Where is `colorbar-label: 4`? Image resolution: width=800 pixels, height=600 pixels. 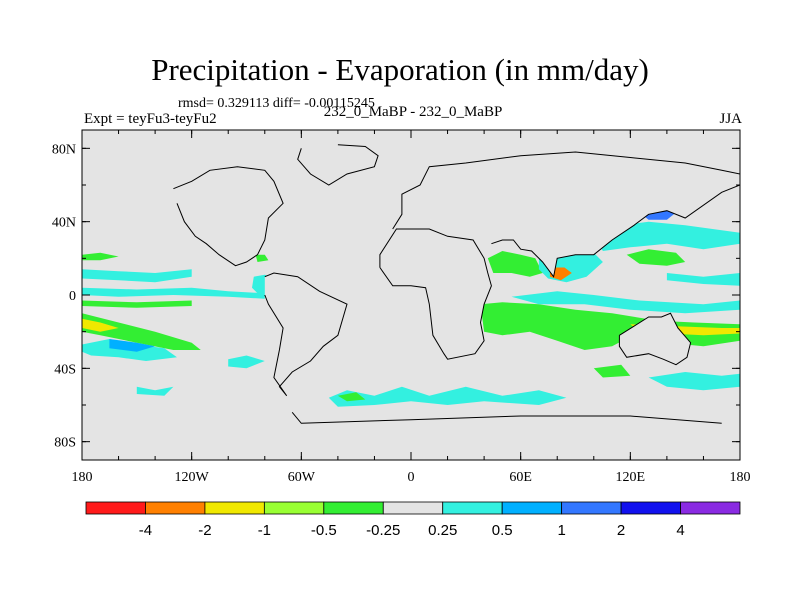 colorbar-label: 4 is located at coordinates (680, 530).